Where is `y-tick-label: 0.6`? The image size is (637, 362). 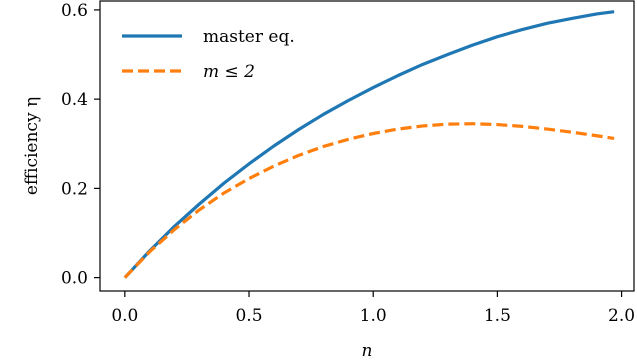 y-tick-label: 0.6 is located at coordinates (74, 11).